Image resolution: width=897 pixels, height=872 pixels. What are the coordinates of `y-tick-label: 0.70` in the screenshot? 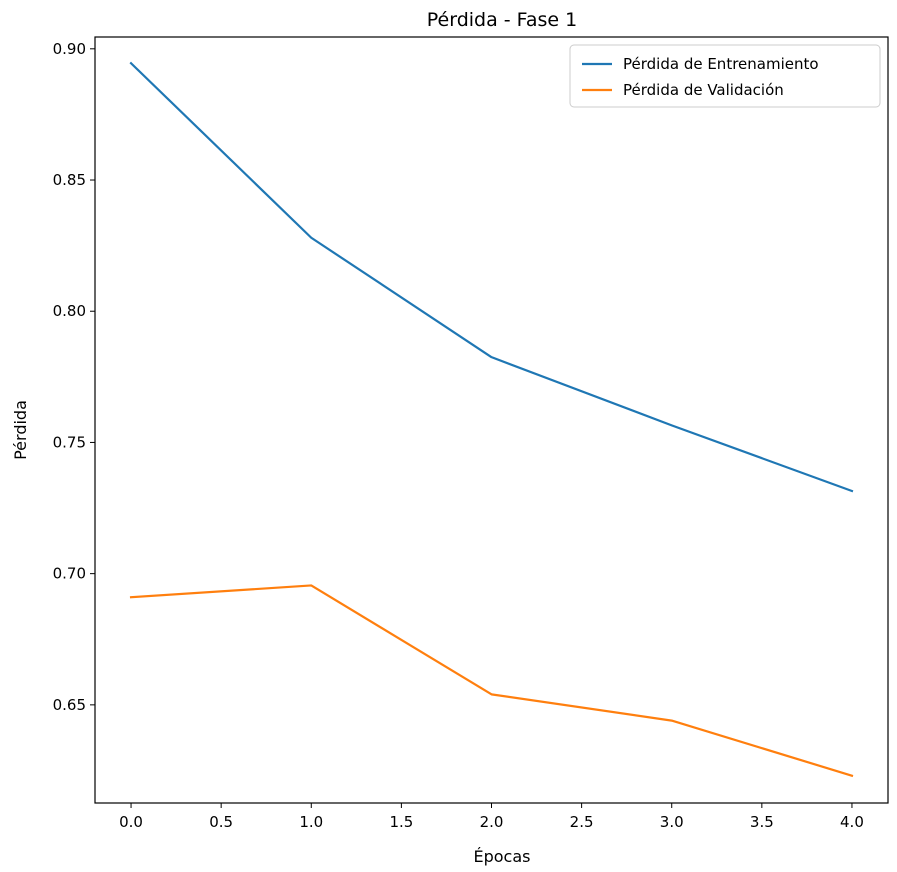 It's located at (69, 574).